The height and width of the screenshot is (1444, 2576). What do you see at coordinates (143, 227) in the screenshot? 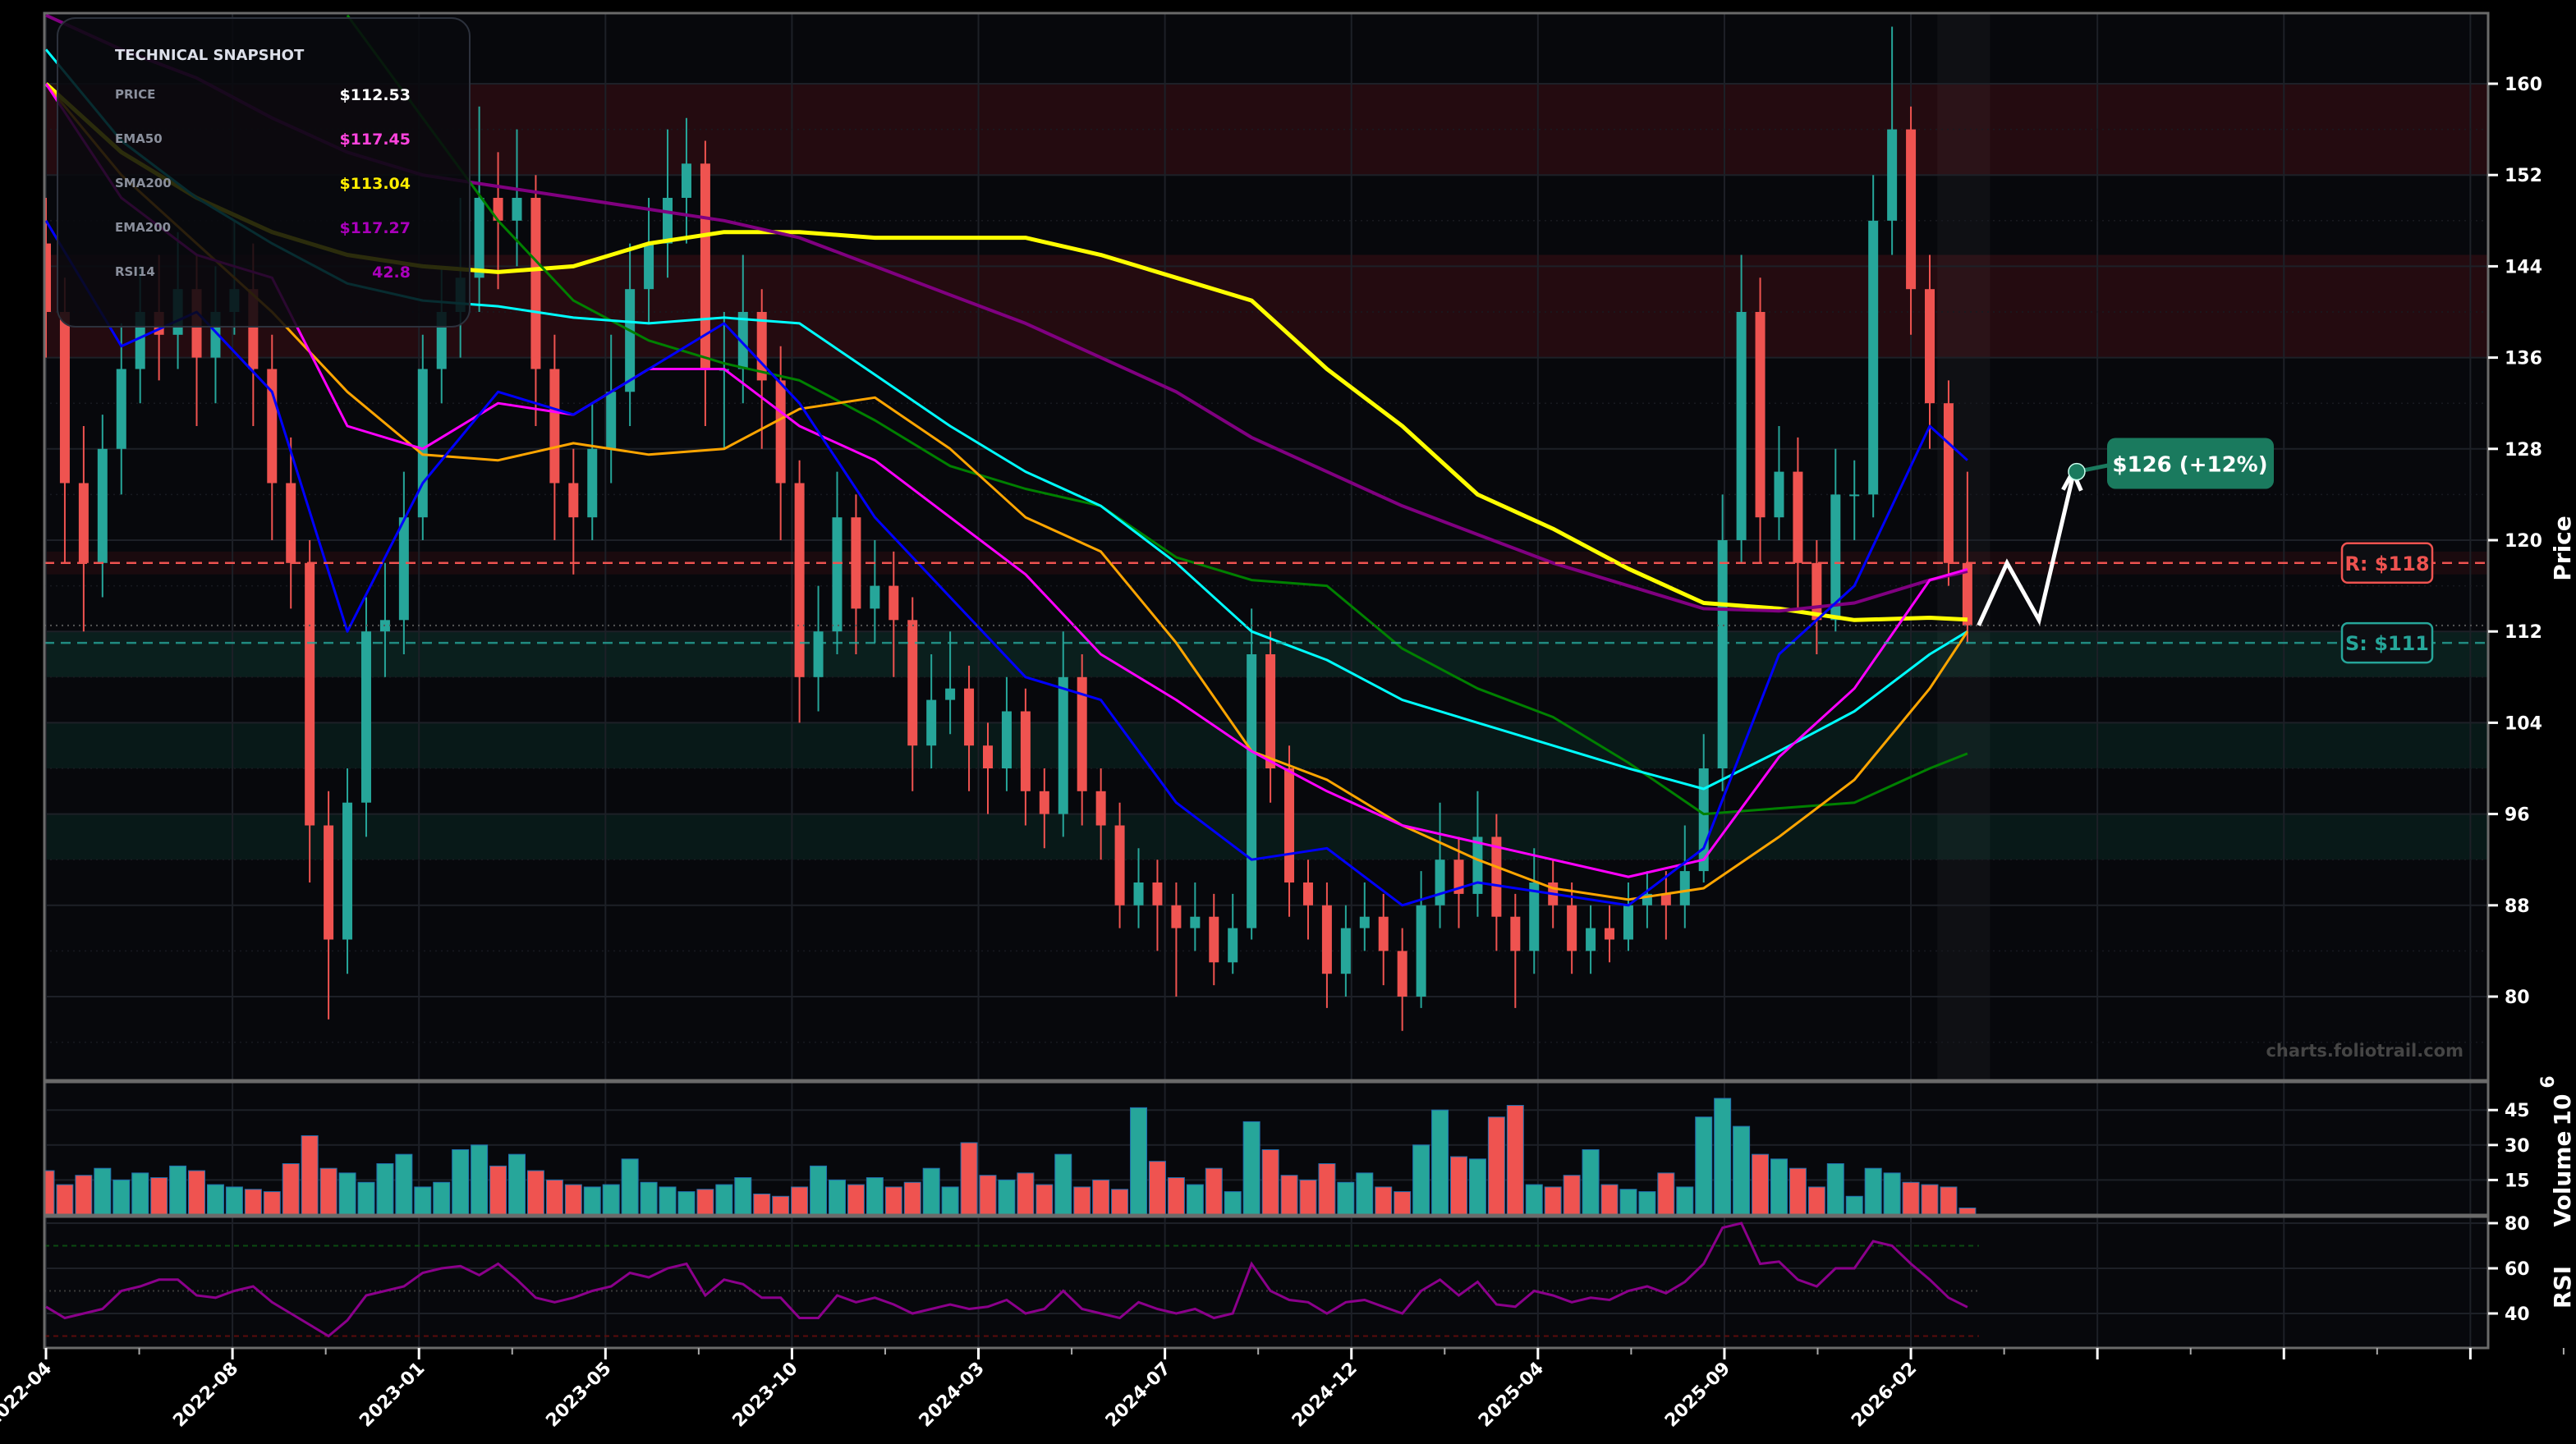
I see `snapshot-label-ema200: EMA200` at bounding box center [143, 227].